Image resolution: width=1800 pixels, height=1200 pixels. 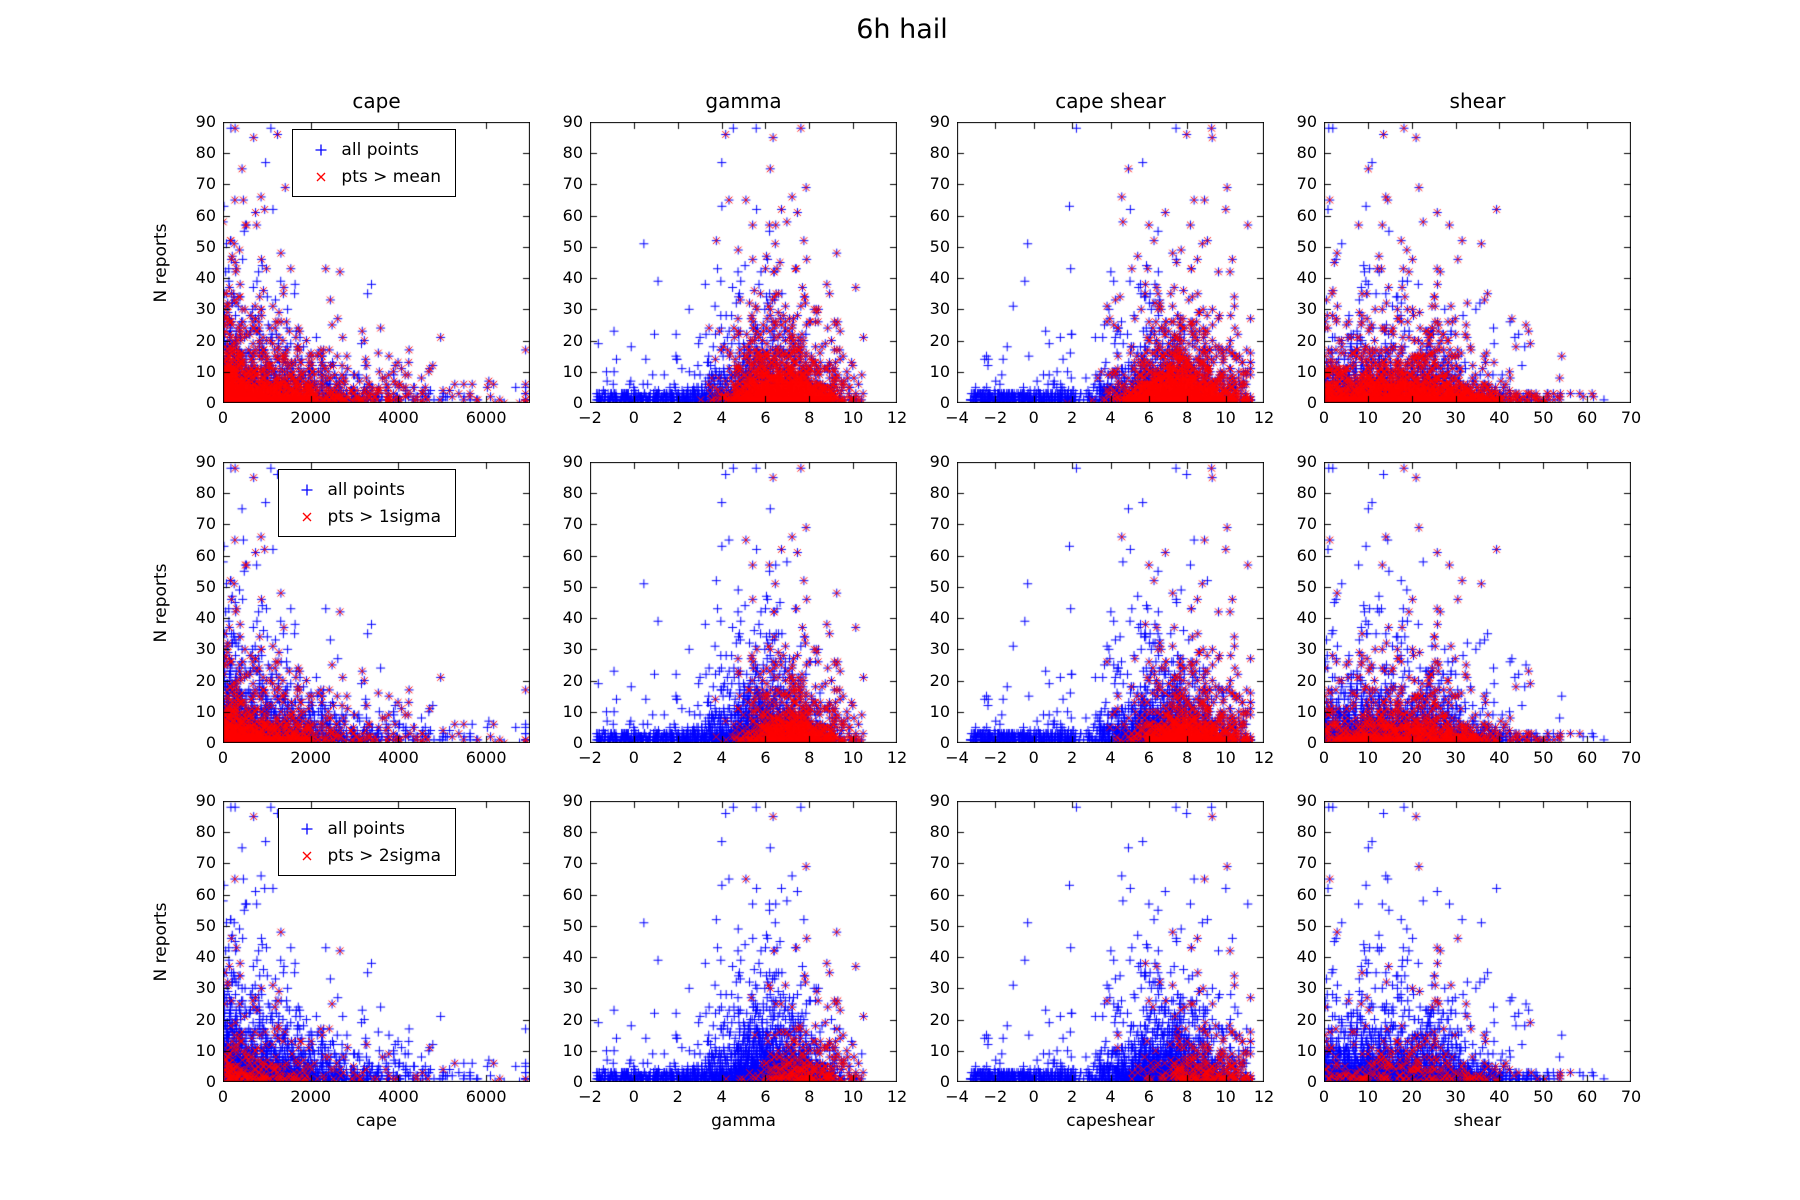 I want to click on x-axis-label-gamma: gamma, so click(x=743, y=1121).